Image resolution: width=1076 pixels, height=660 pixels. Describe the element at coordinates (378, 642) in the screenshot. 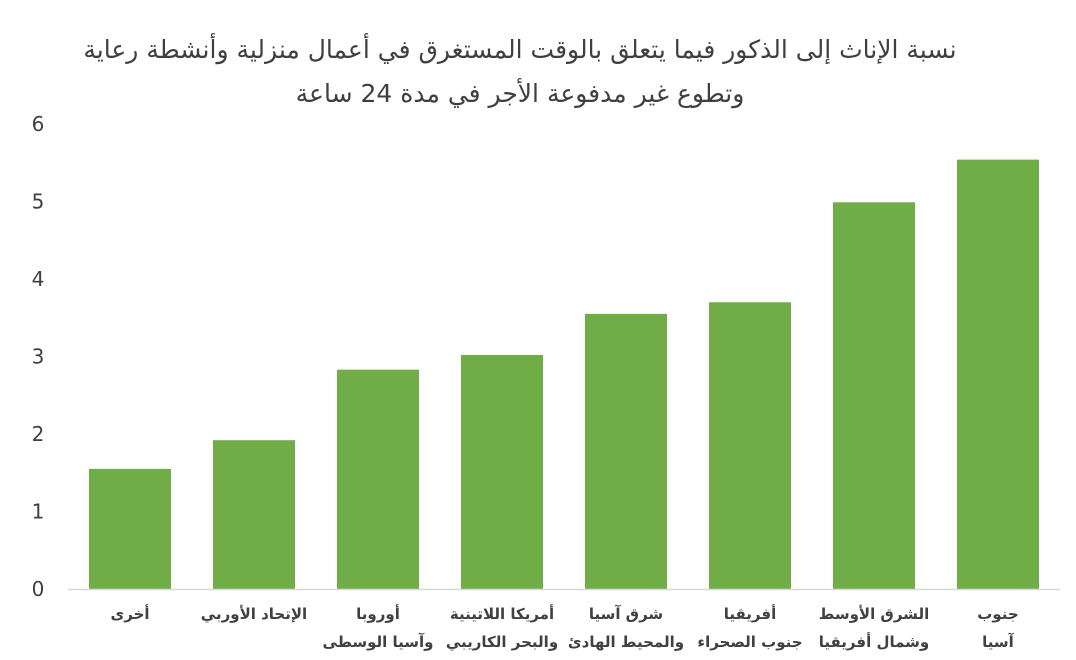

I see `x-tick-label: وآسيا الوسطى` at that location.